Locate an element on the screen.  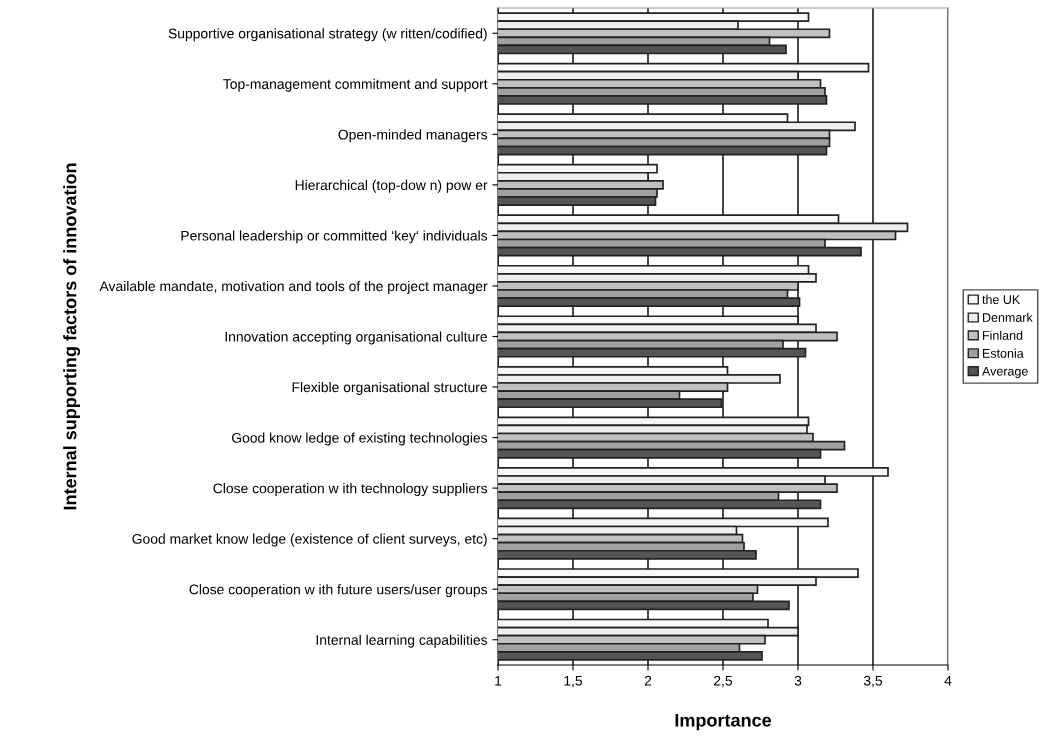
y-tick-label: Internal learning capabilities is located at coordinates (402, 641).